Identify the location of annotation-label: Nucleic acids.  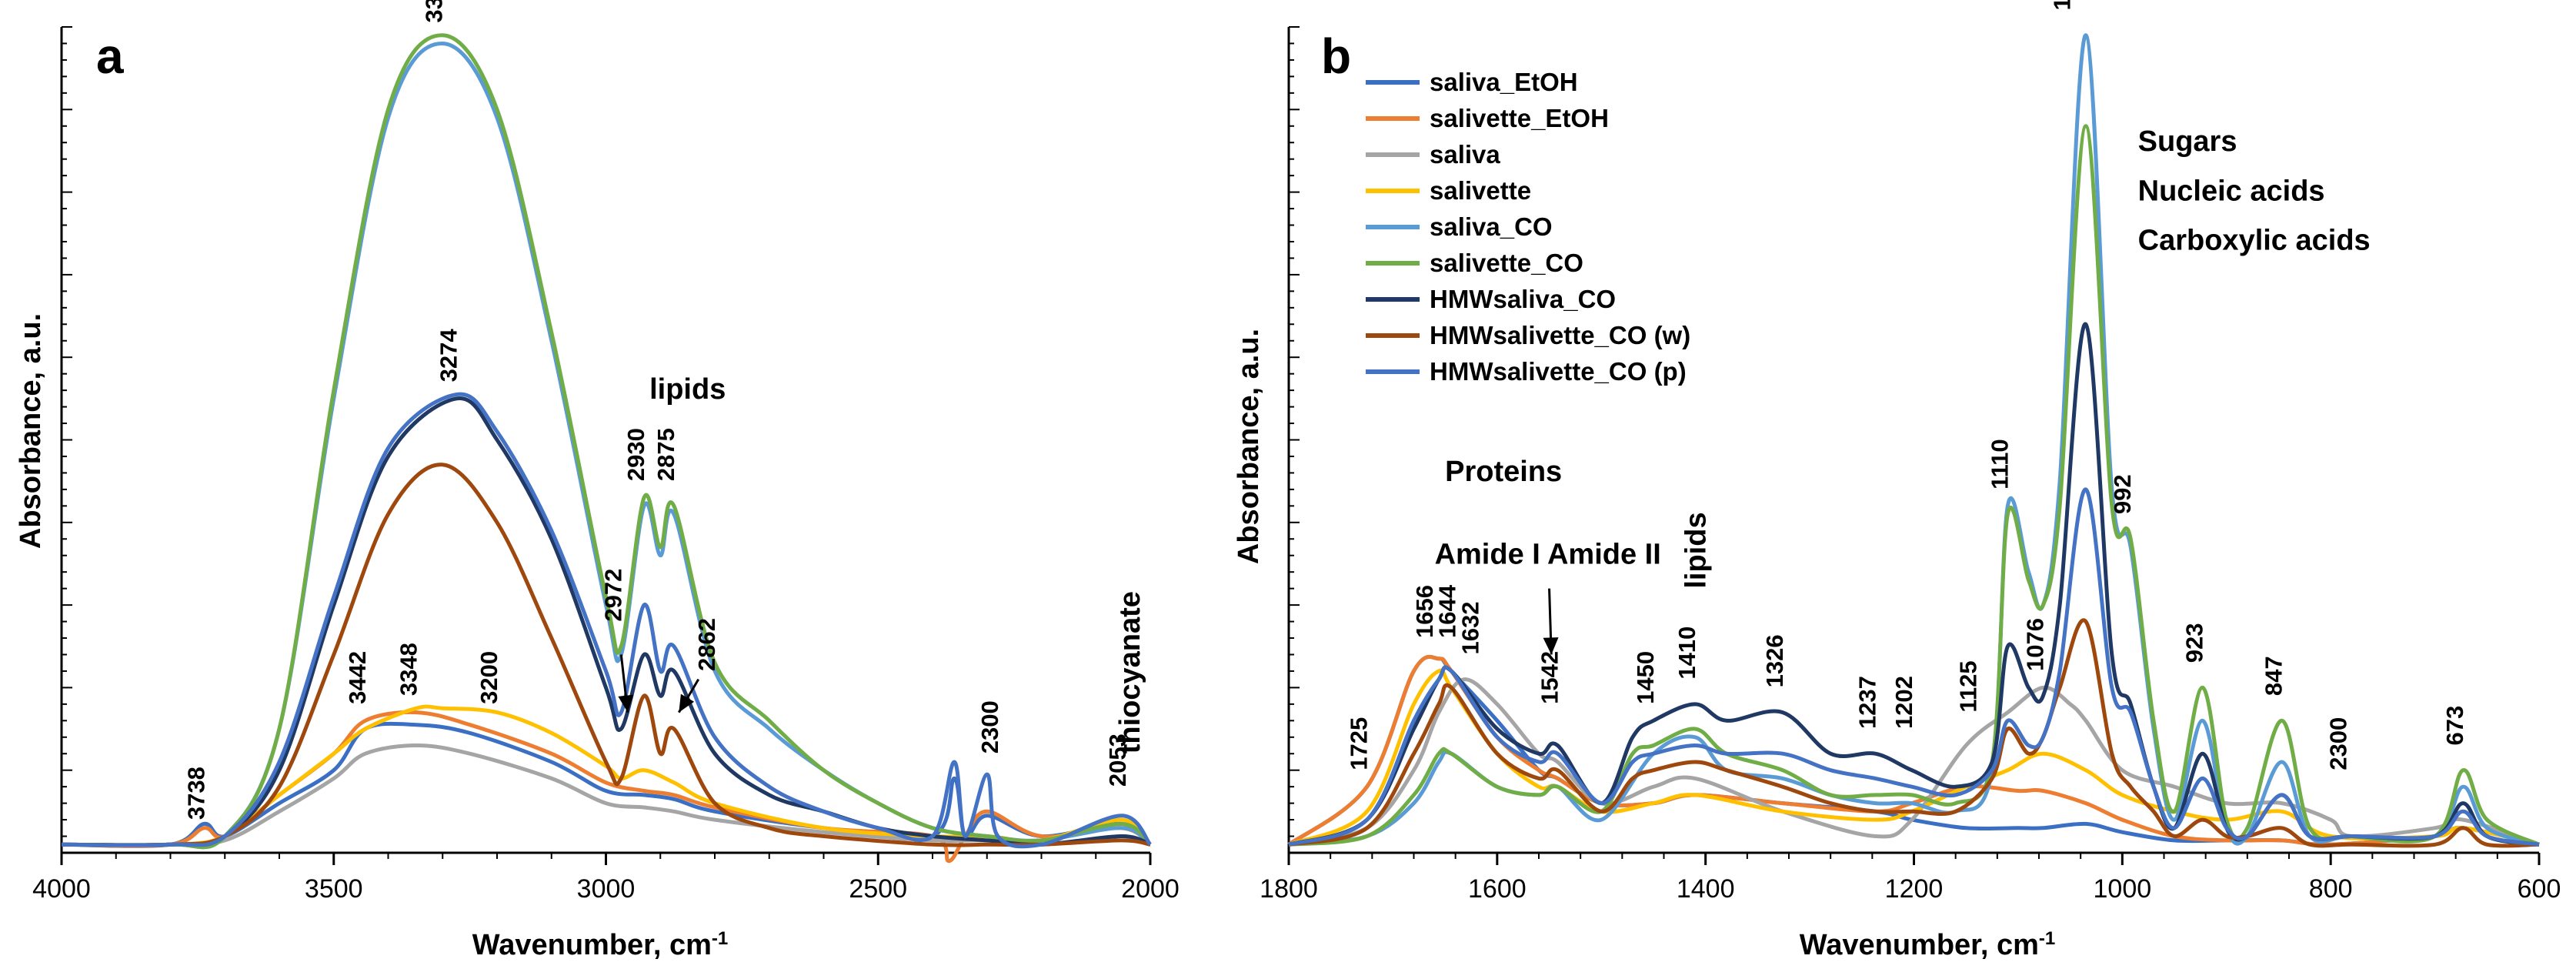
(2231, 191).